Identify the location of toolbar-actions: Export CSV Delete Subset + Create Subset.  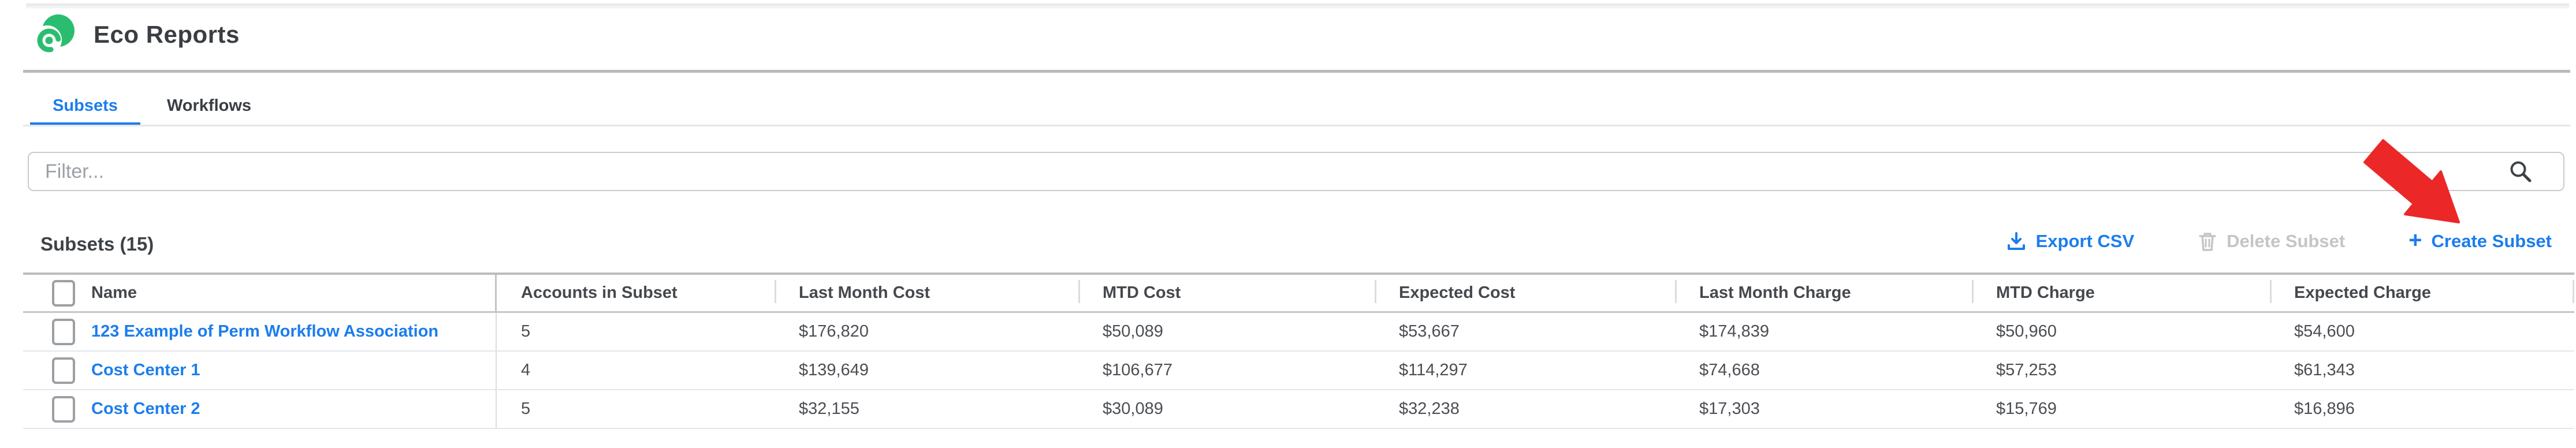
(2279, 240).